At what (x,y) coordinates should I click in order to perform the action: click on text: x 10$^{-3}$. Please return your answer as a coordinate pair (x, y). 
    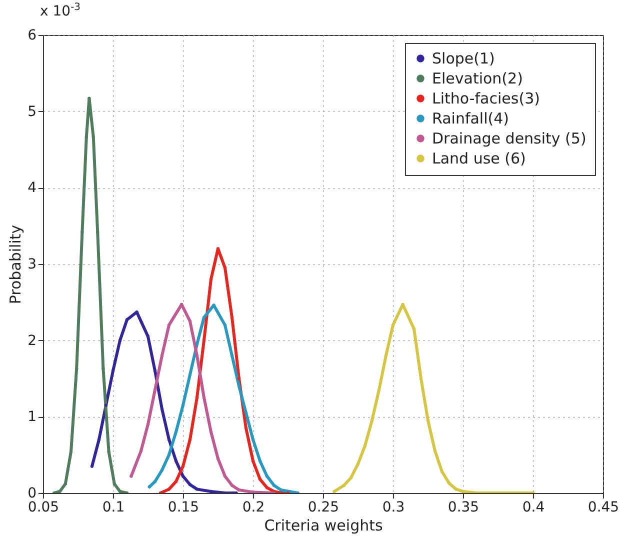
    Looking at the image, I should click on (60, 11).